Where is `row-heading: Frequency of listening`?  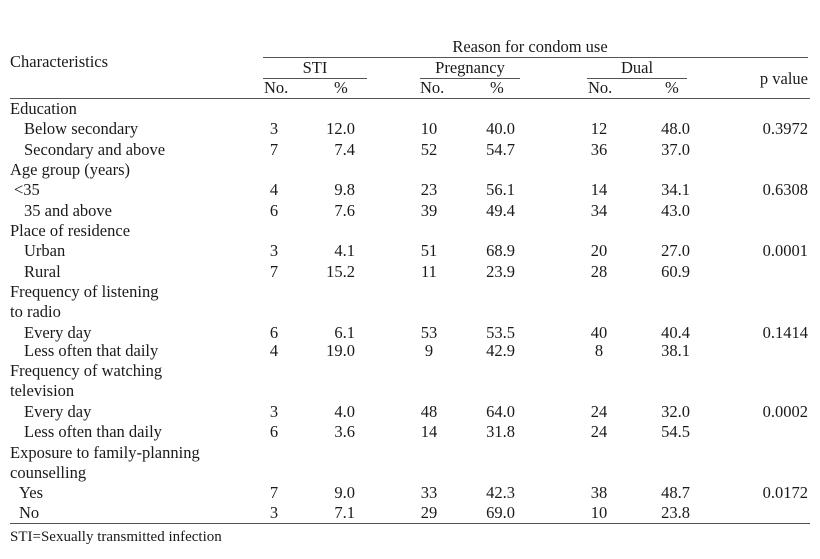 row-heading: Frequency of listening is located at coordinates (84, 291).